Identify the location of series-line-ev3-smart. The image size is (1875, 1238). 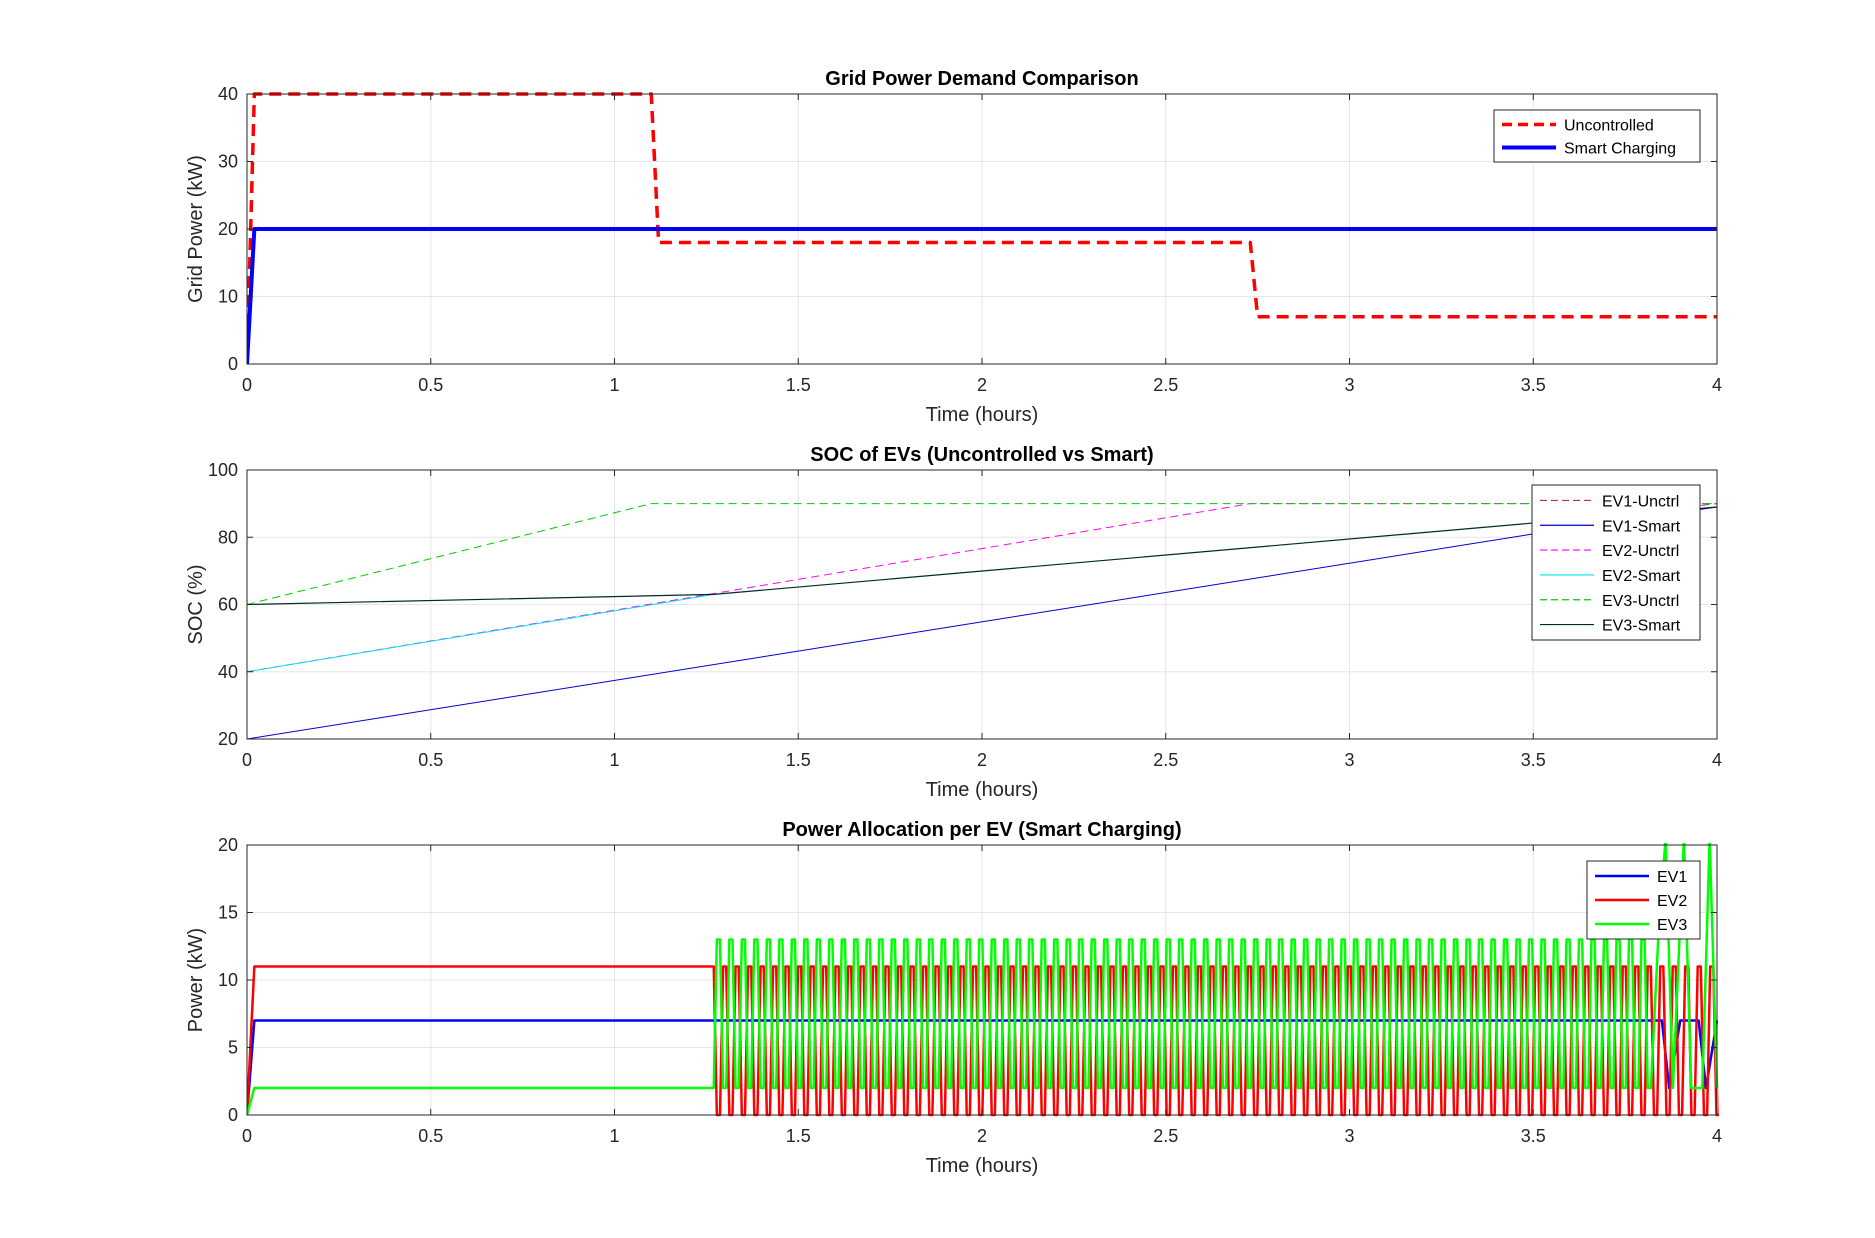
(982, 556).